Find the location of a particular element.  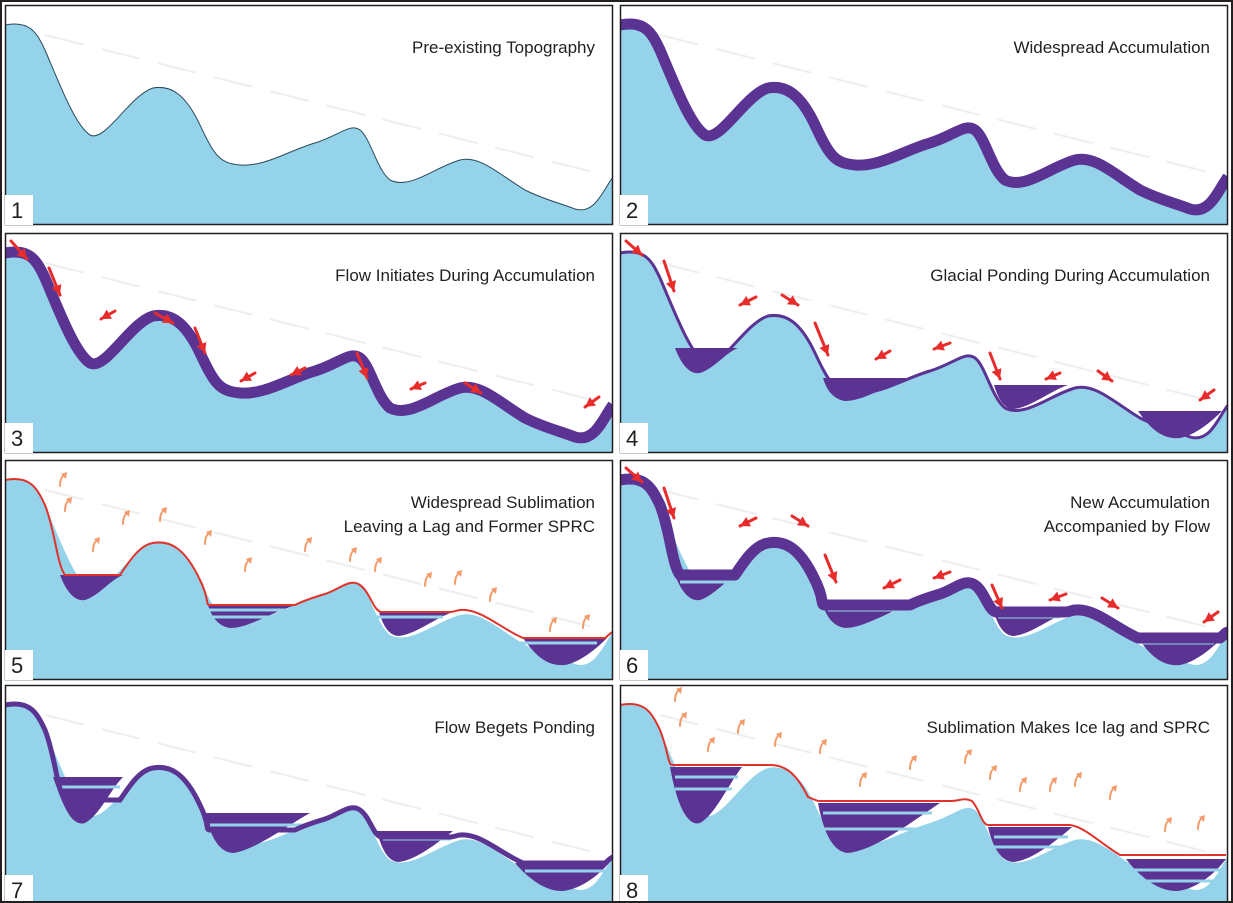

panel-title: Sublimation Makes Ice lag and SPRC is located at coordinates (1068, 727).